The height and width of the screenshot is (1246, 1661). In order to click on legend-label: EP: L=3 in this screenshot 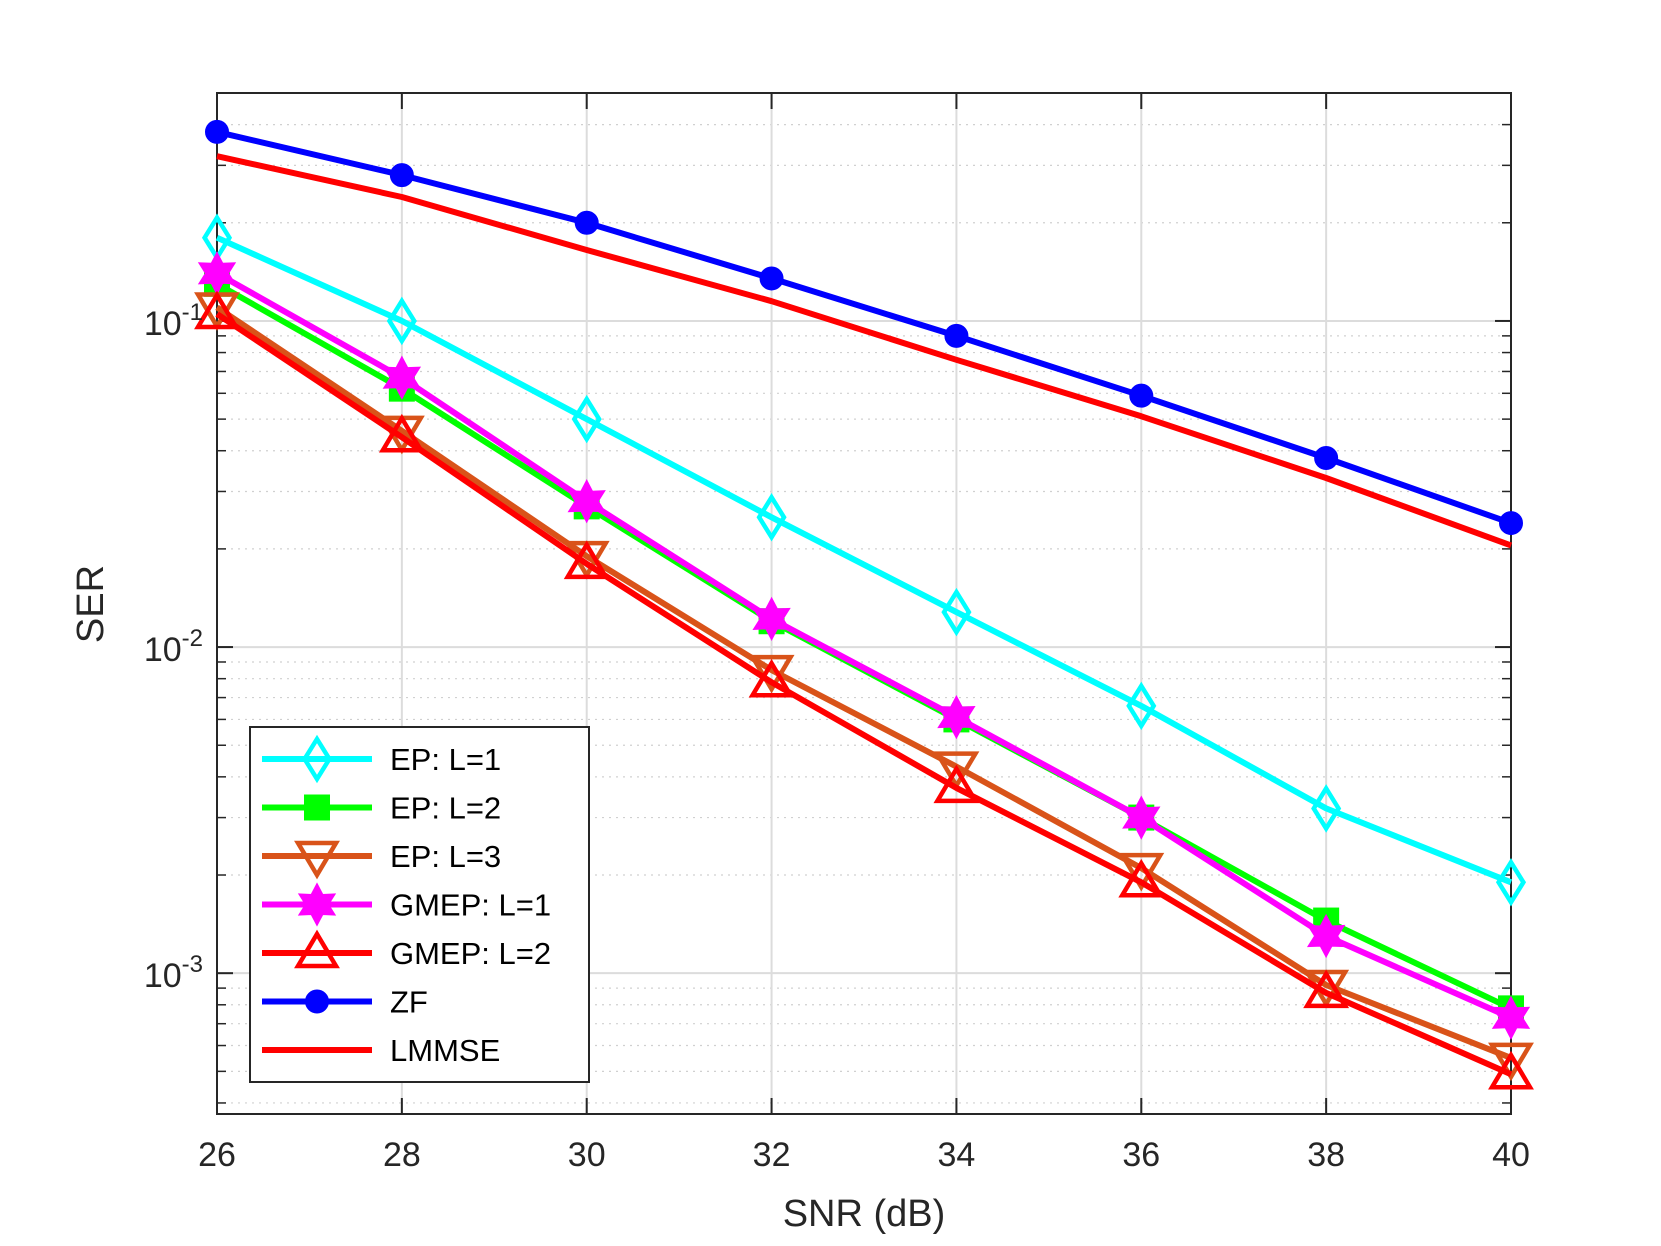, I will do `click(445, 856)`.